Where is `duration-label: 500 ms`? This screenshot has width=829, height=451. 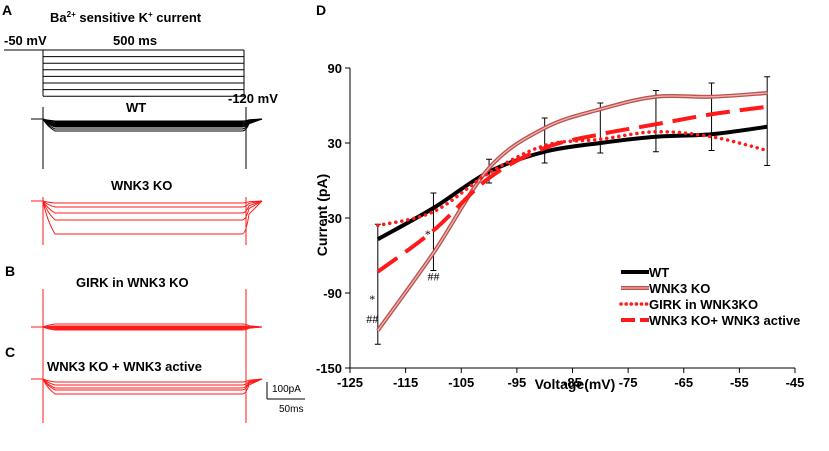 duration-label: 500 ms is located at coordinates (135, 40).